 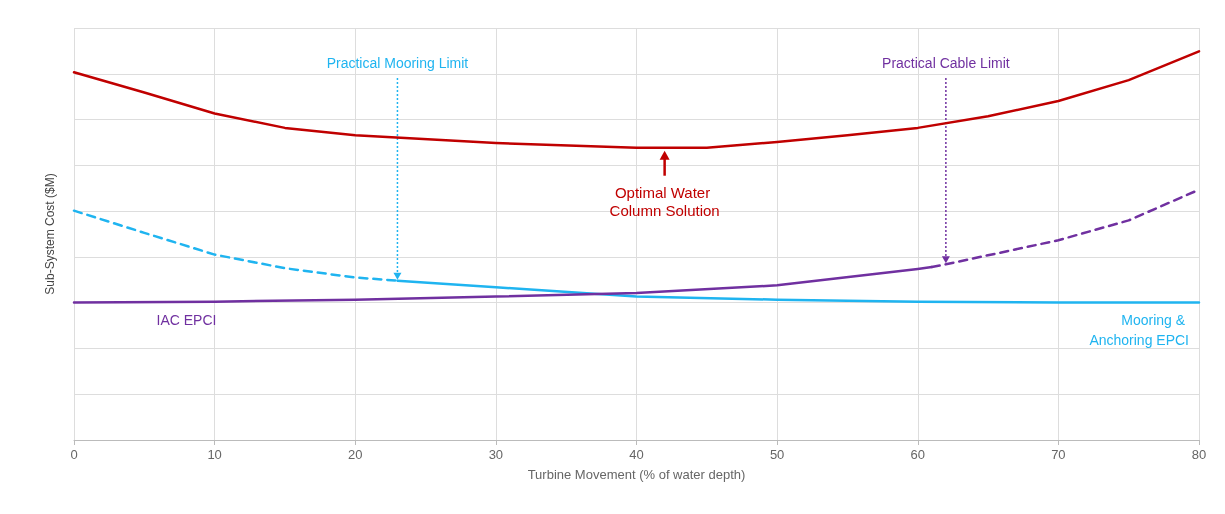 I want to click on x-tick-label: 10, so click(x=214, y=454).